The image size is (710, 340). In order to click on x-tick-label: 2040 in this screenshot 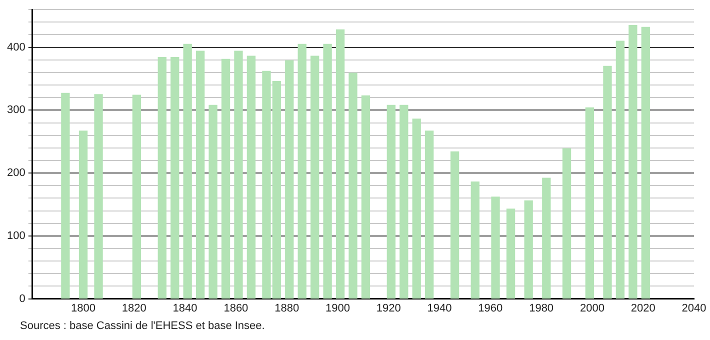, I will do `click(694, 308)`.